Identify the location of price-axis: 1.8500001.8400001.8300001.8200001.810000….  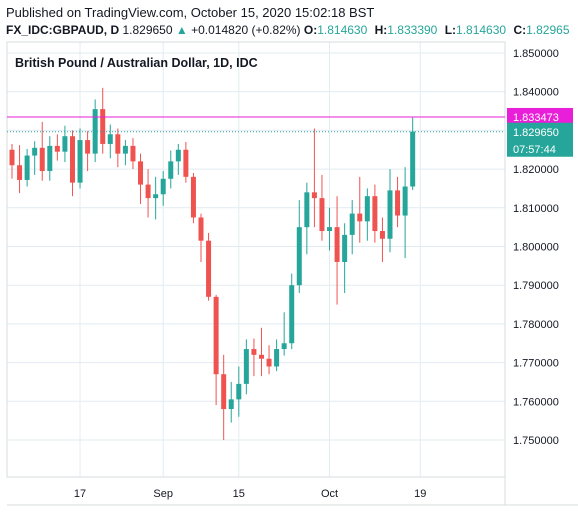
(536, 247).